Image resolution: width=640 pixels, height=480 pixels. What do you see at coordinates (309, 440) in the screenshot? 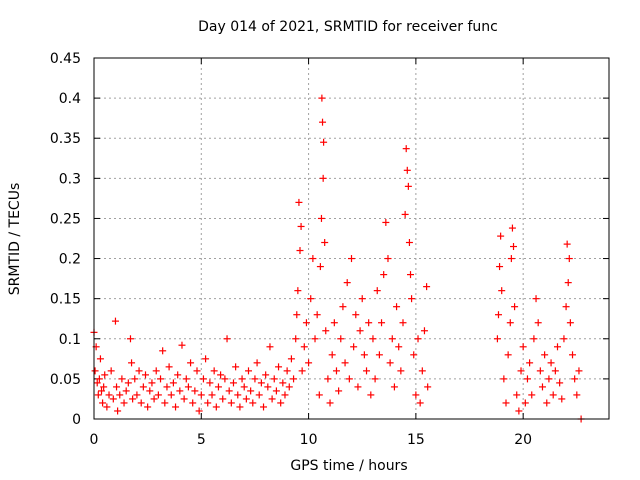
I see `x-tick-label: 10` at bounding box center [309, 440].